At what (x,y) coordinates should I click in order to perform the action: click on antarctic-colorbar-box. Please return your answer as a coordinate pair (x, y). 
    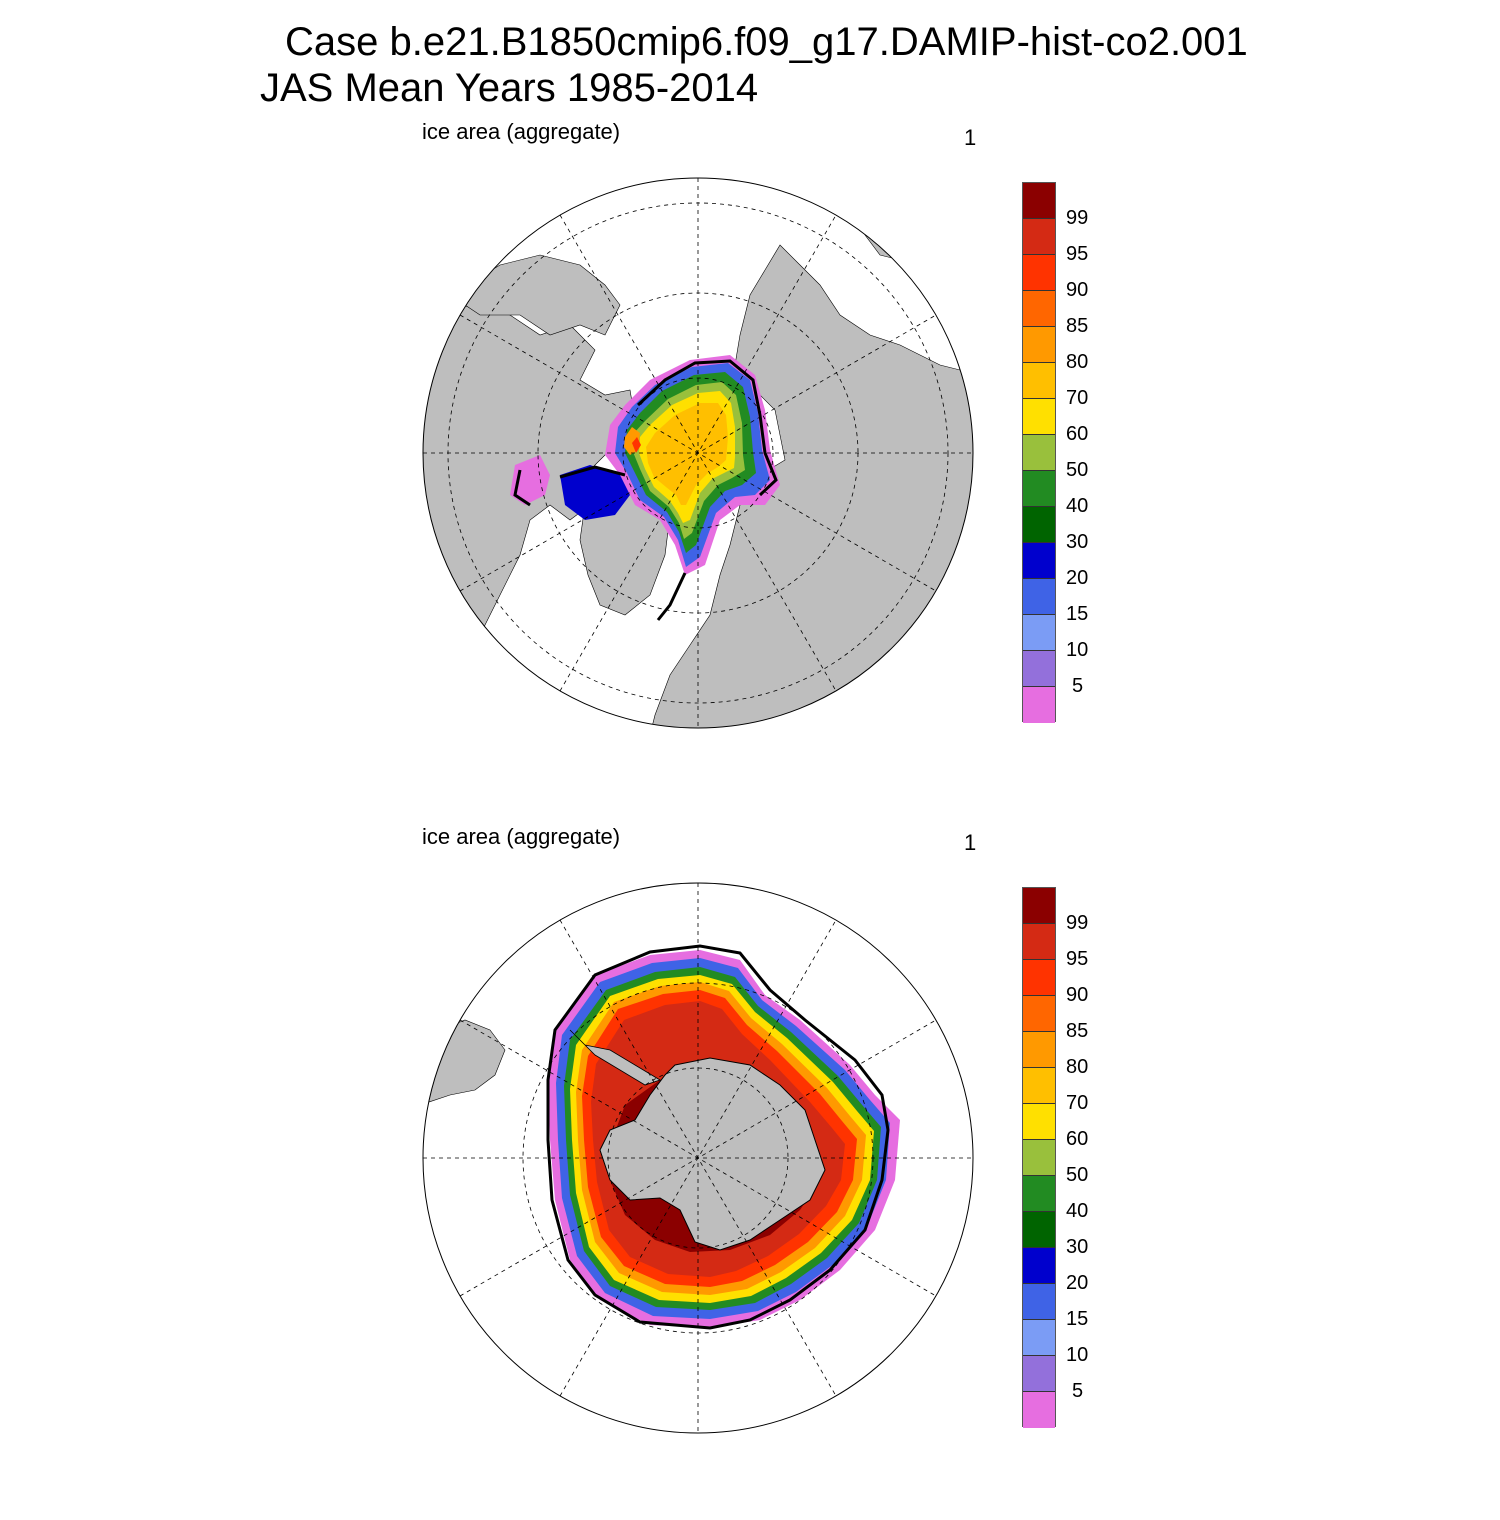
    Looking at the image, I should click on (1039, 1157).